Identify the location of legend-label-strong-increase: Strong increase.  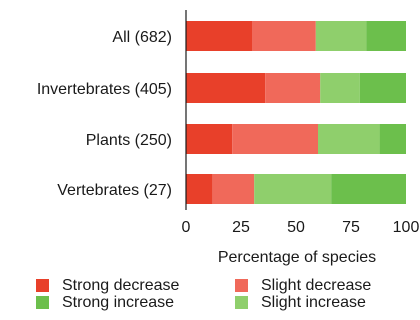
(118, 302).